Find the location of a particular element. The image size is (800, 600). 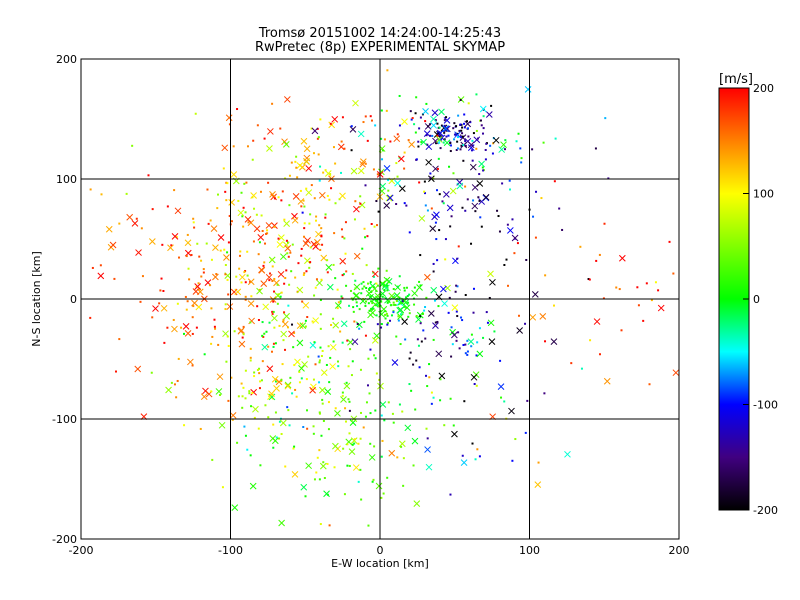

y-tick-label: 200 is located at coordinates (66, 59).